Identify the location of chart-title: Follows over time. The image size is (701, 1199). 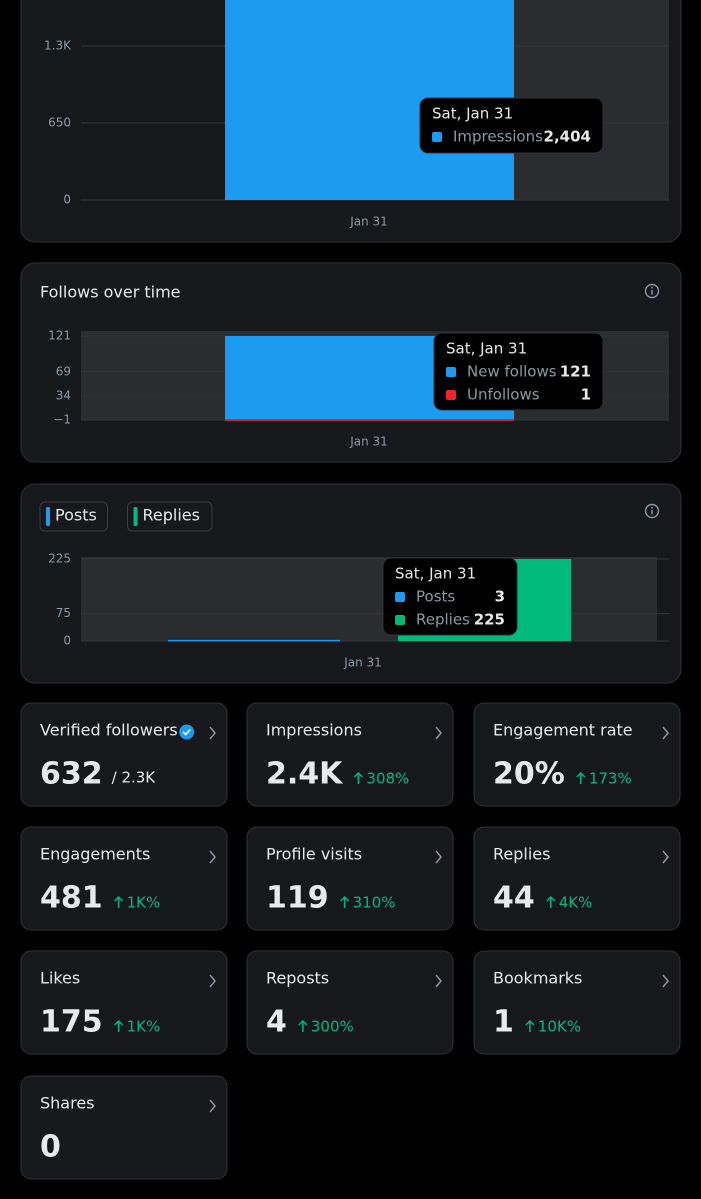
(110, 292).